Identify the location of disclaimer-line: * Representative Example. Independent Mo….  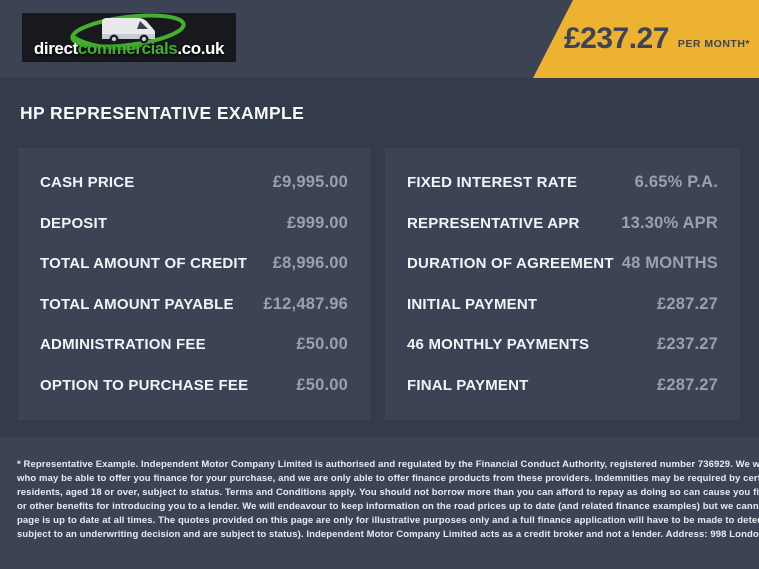
(388, 464).